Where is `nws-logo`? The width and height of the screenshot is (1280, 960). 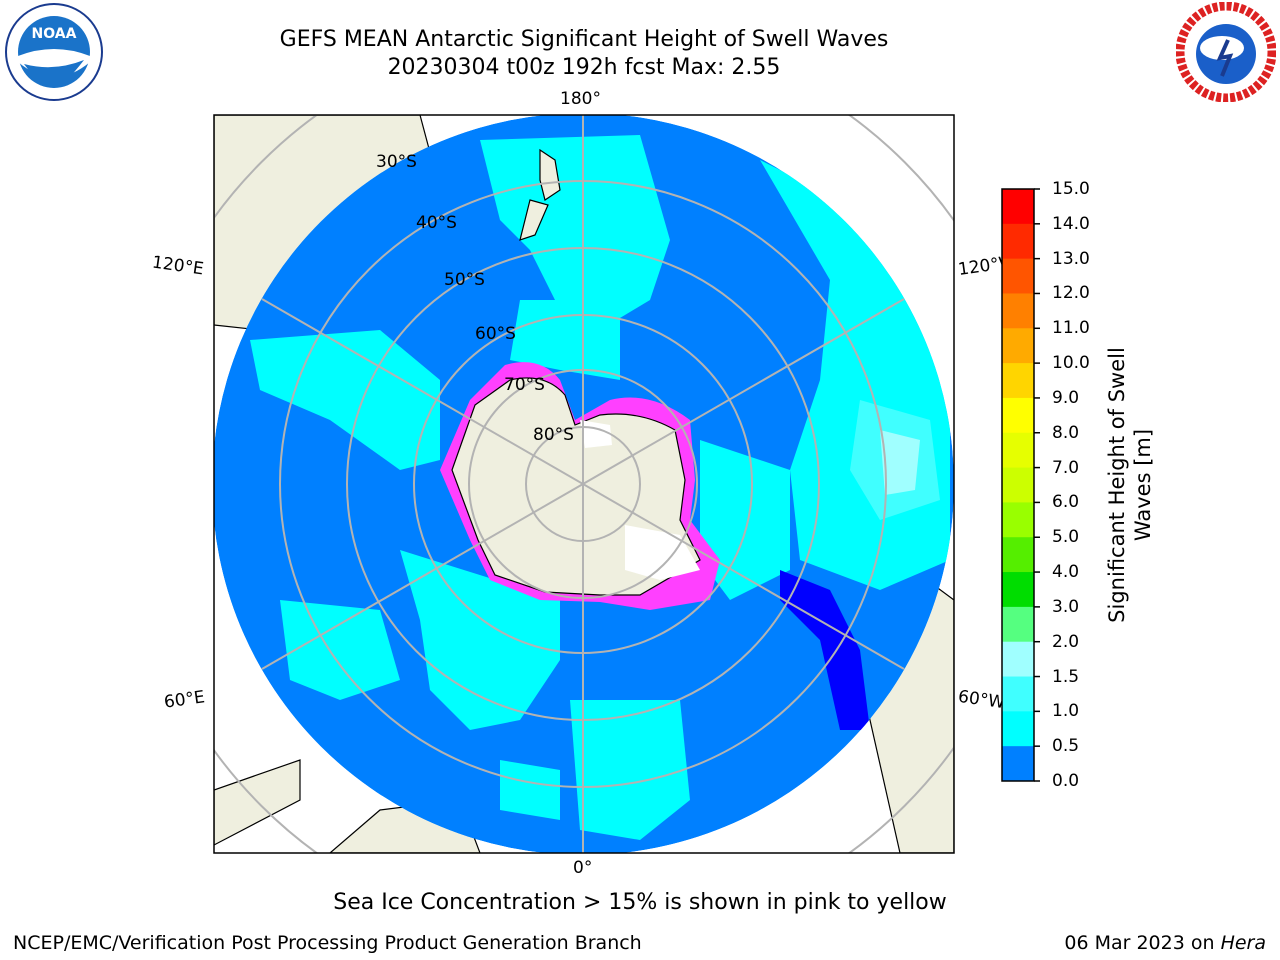 nws-logo is located at coordinates (1226, 52).